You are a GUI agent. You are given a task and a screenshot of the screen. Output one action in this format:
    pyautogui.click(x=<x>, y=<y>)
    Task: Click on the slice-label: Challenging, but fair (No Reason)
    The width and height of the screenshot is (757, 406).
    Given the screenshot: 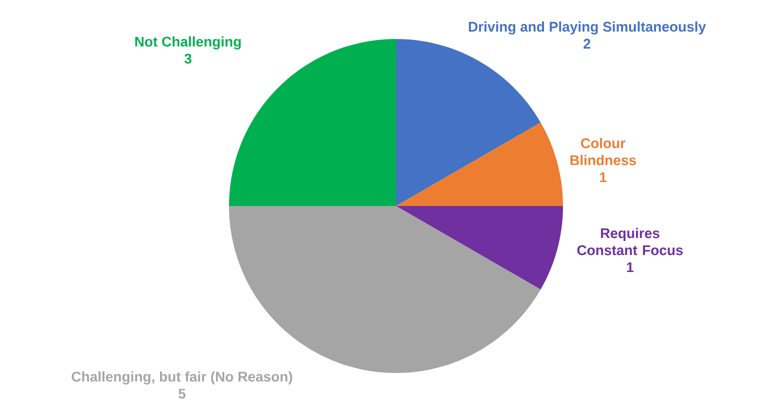 What is the action you would take?
    pyautogui.click(x=182, y=377)
    